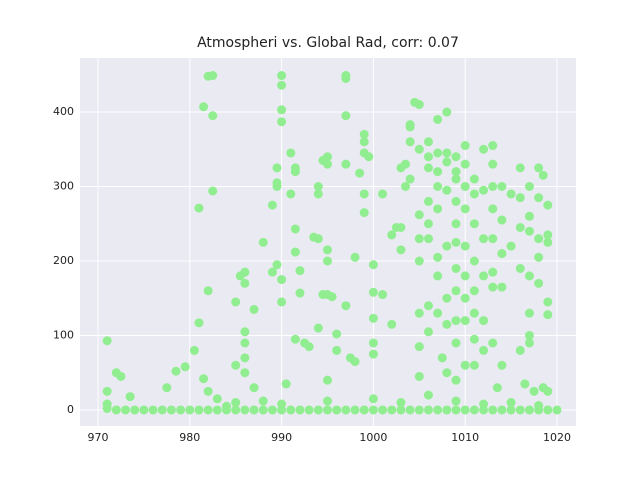 The height and width of the screenshot is (484, 640). What do you see at coordinates (281, 437) in the screenshot?
I see `x-tick-label: 990` at bounding box center [281, 437].